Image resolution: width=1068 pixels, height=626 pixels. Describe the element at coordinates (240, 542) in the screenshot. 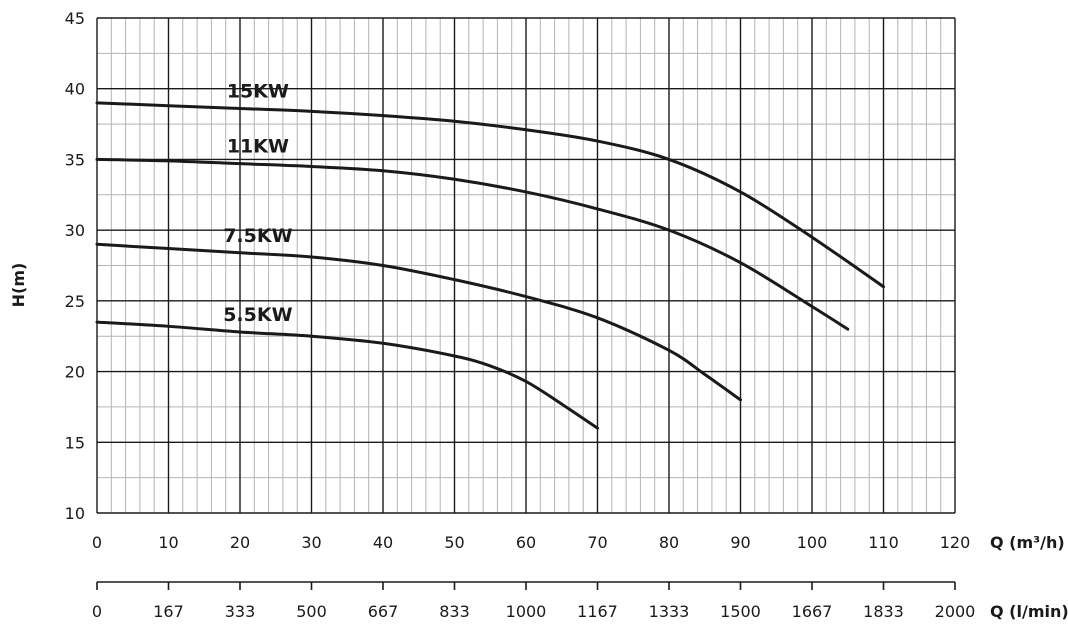

I see `x-tick-label: 20` at that location.